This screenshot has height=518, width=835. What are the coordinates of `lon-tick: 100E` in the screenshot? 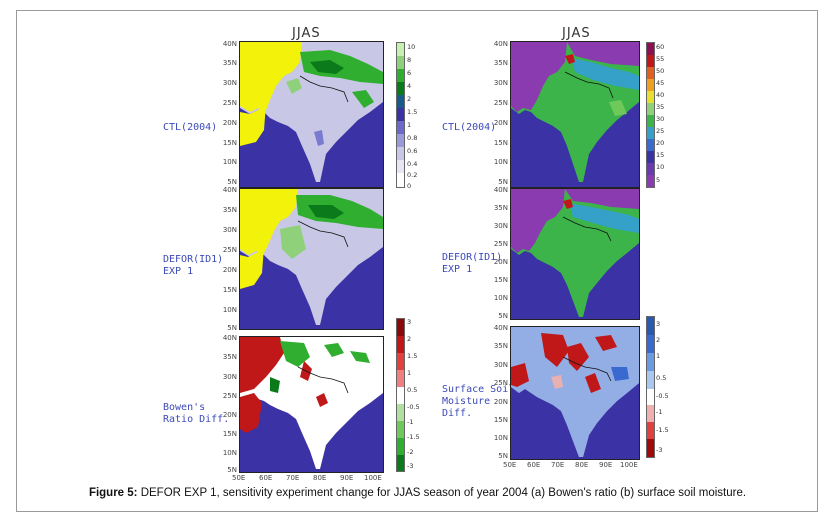 It's located at (373, 478).